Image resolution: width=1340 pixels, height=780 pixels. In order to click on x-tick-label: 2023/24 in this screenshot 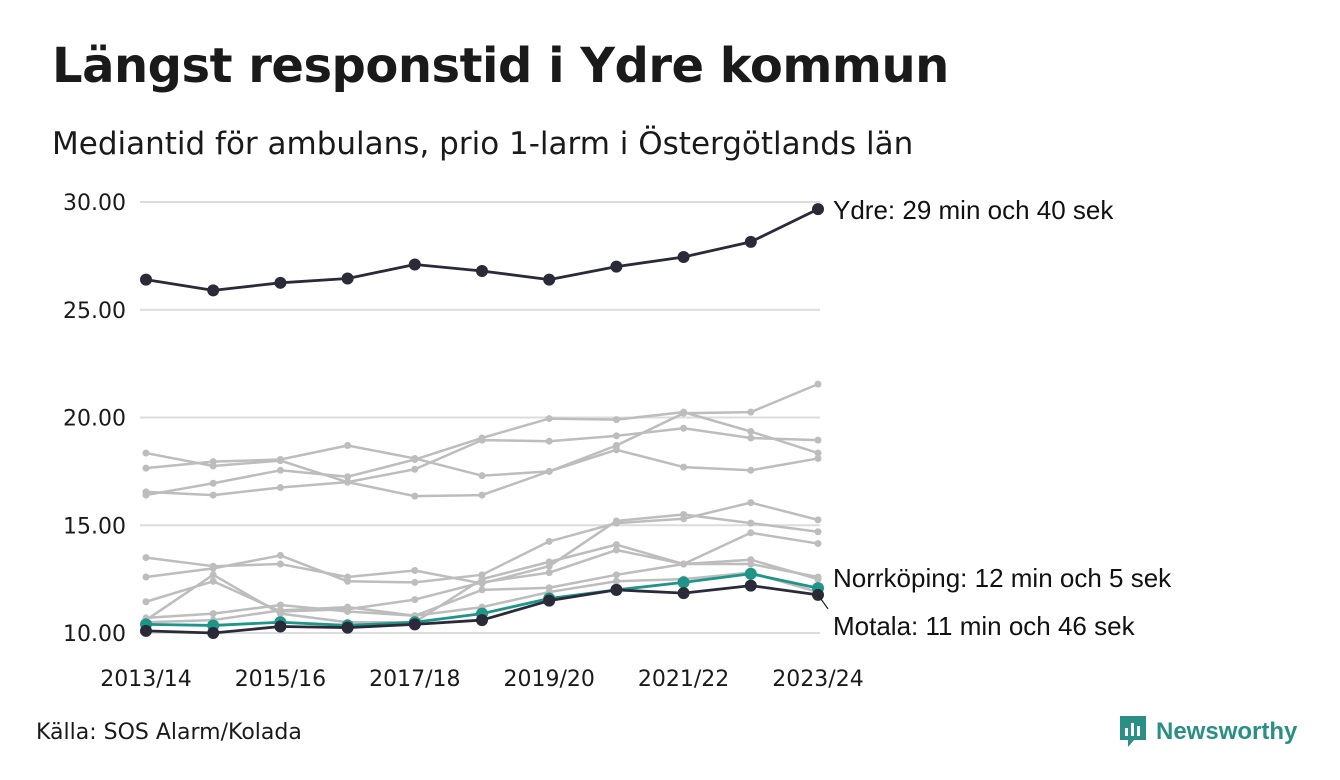, I will do `click(817, 679)`.